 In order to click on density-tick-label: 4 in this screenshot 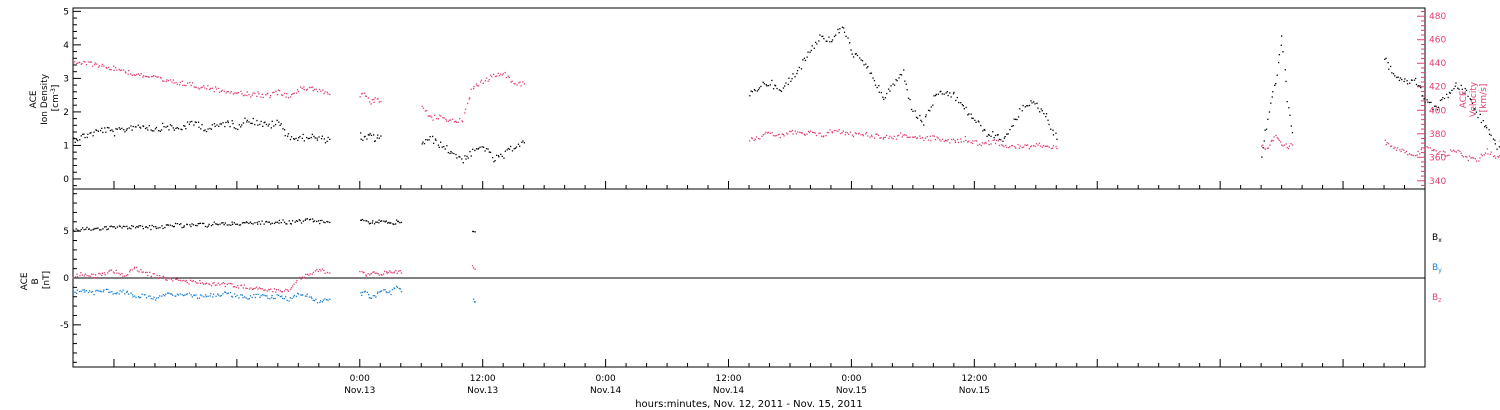, I will do `click(66, 46)`.